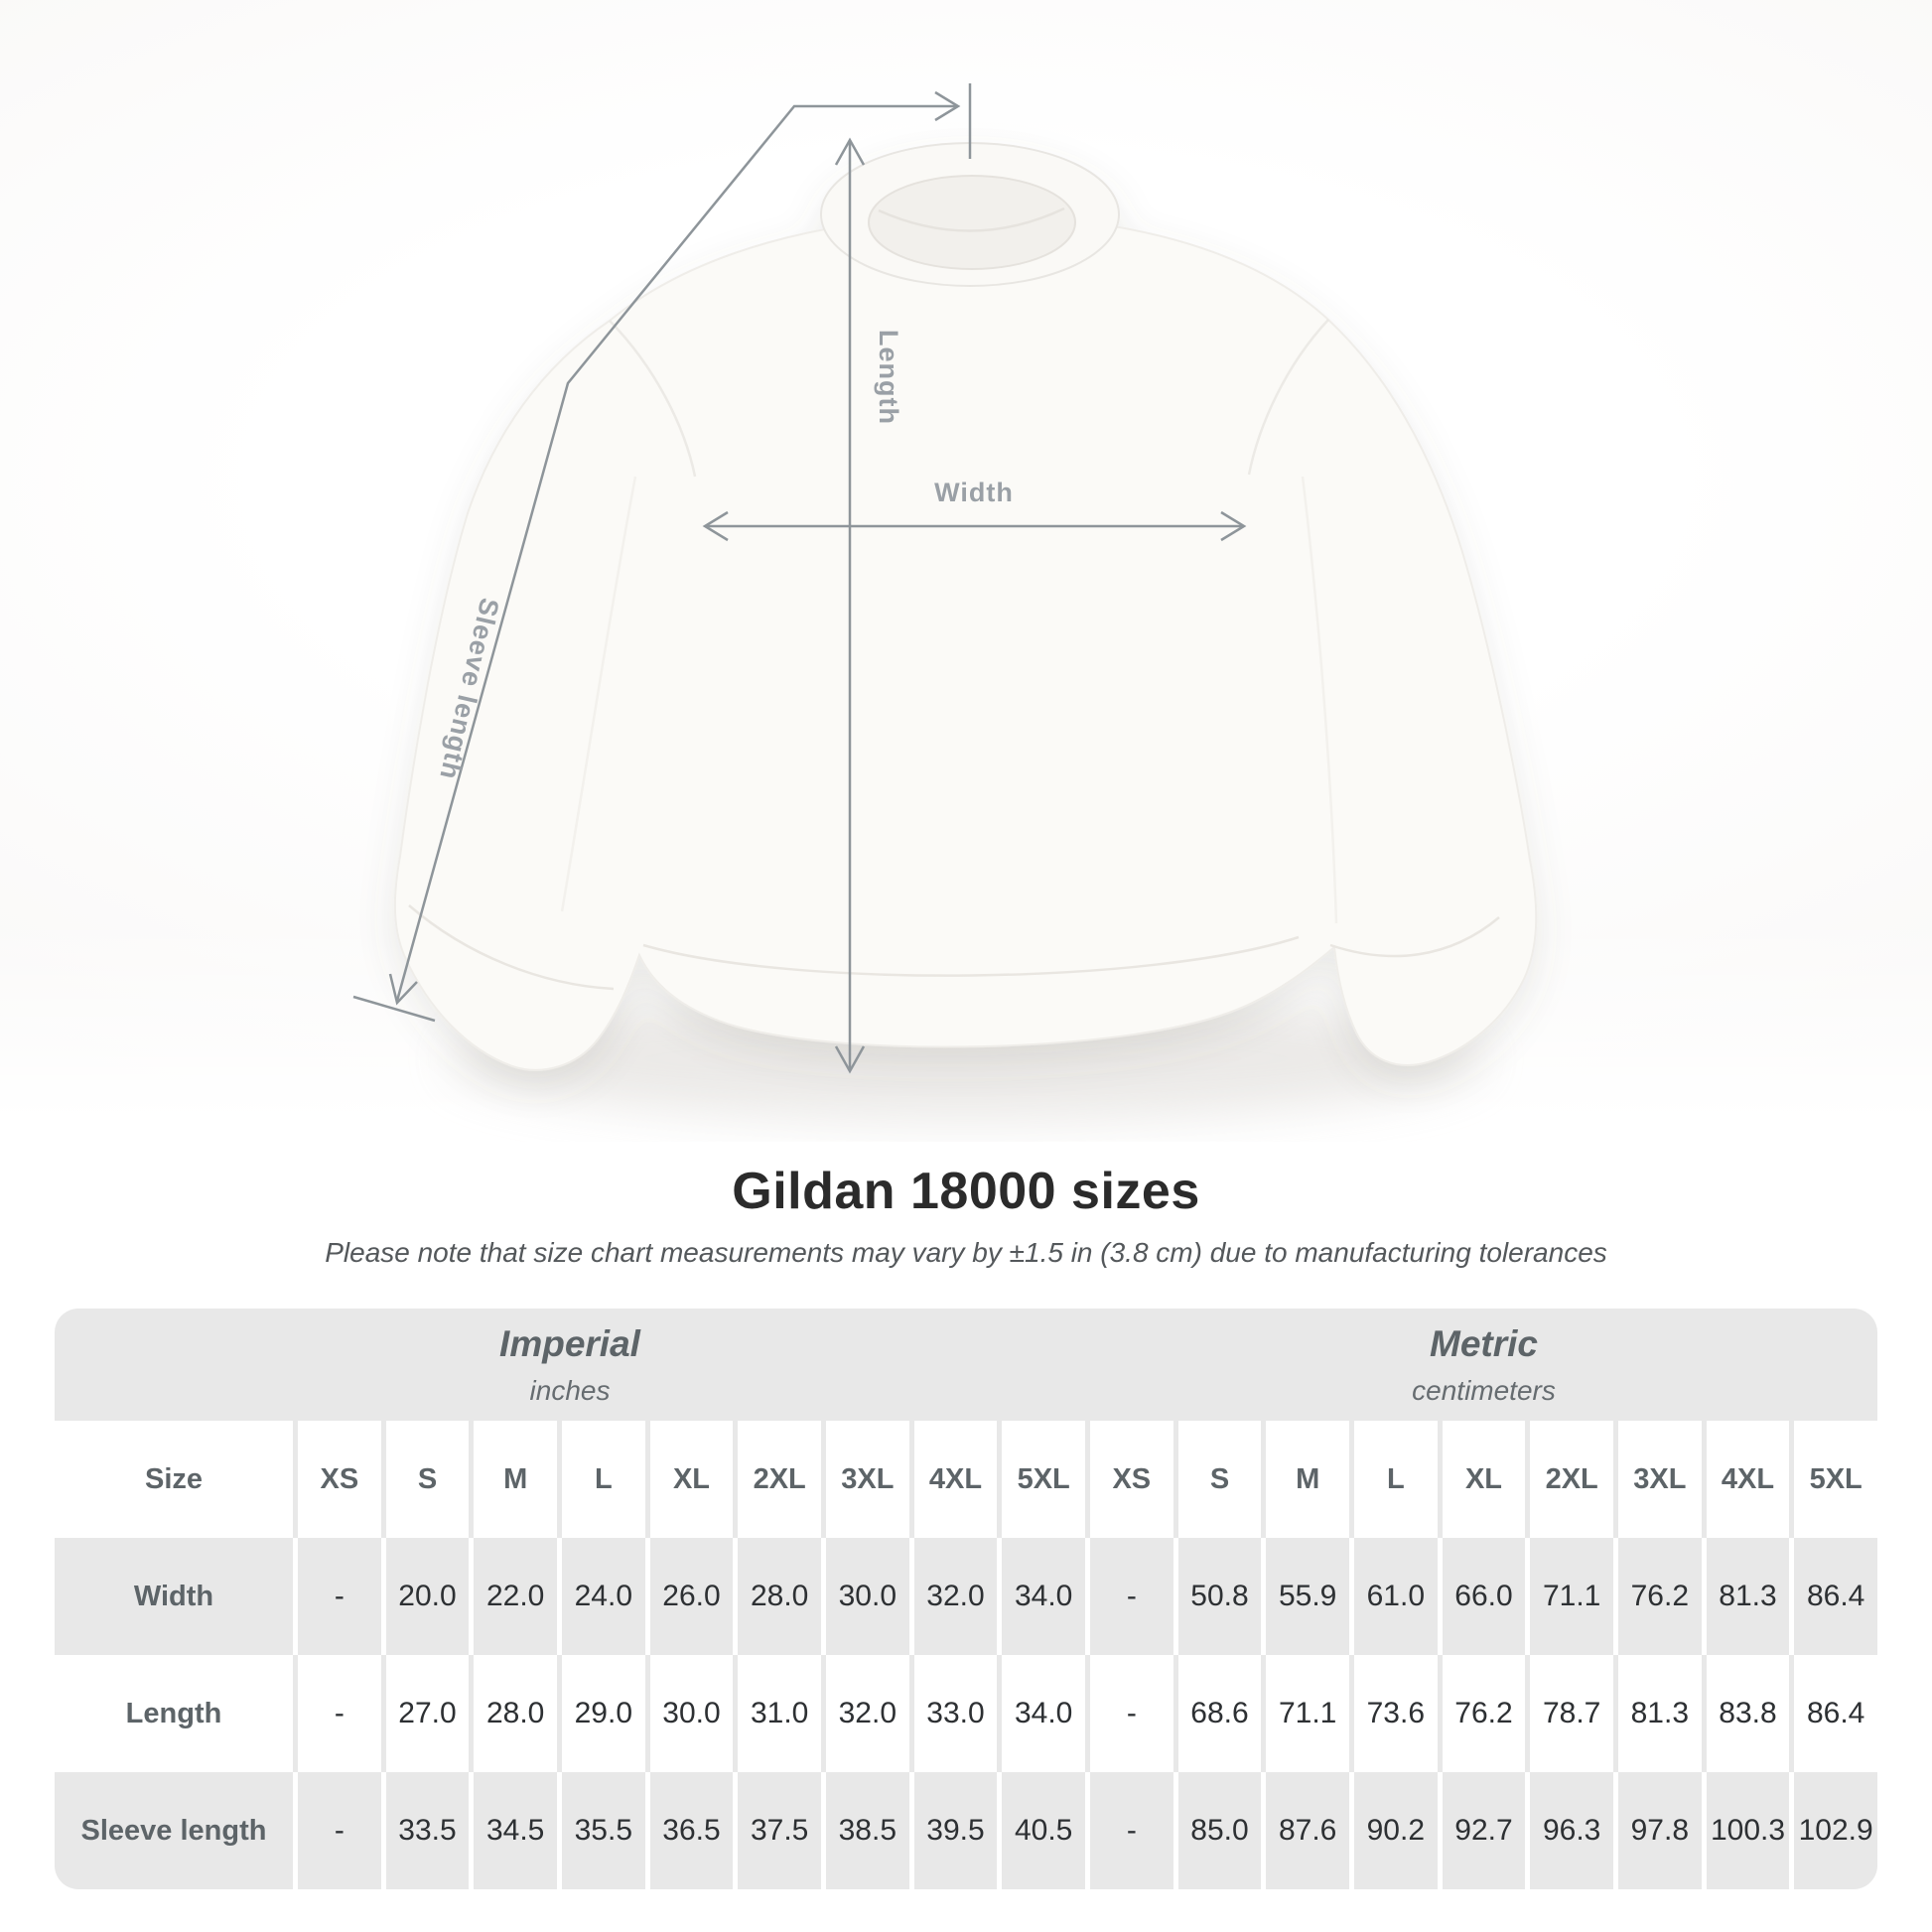 This screenshot has width=1932, height=1932. I want to click on value-cell-imperial: 37.5, so click(780, 1831).